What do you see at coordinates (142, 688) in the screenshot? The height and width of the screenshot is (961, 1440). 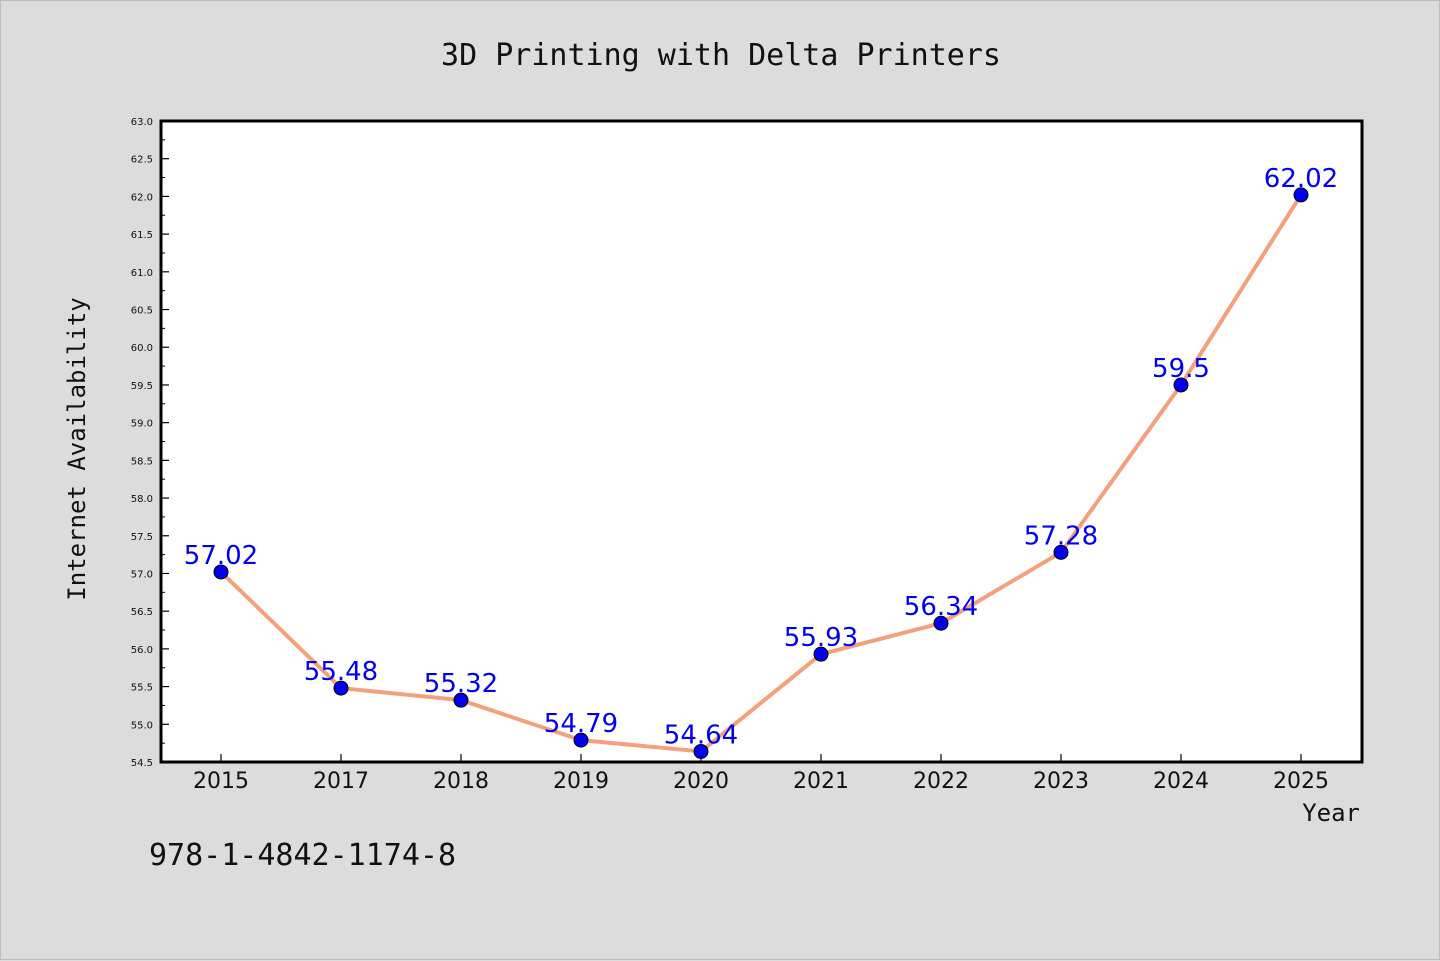 I see `y-tick-label: 55.5` at bounding box center [142, 688].